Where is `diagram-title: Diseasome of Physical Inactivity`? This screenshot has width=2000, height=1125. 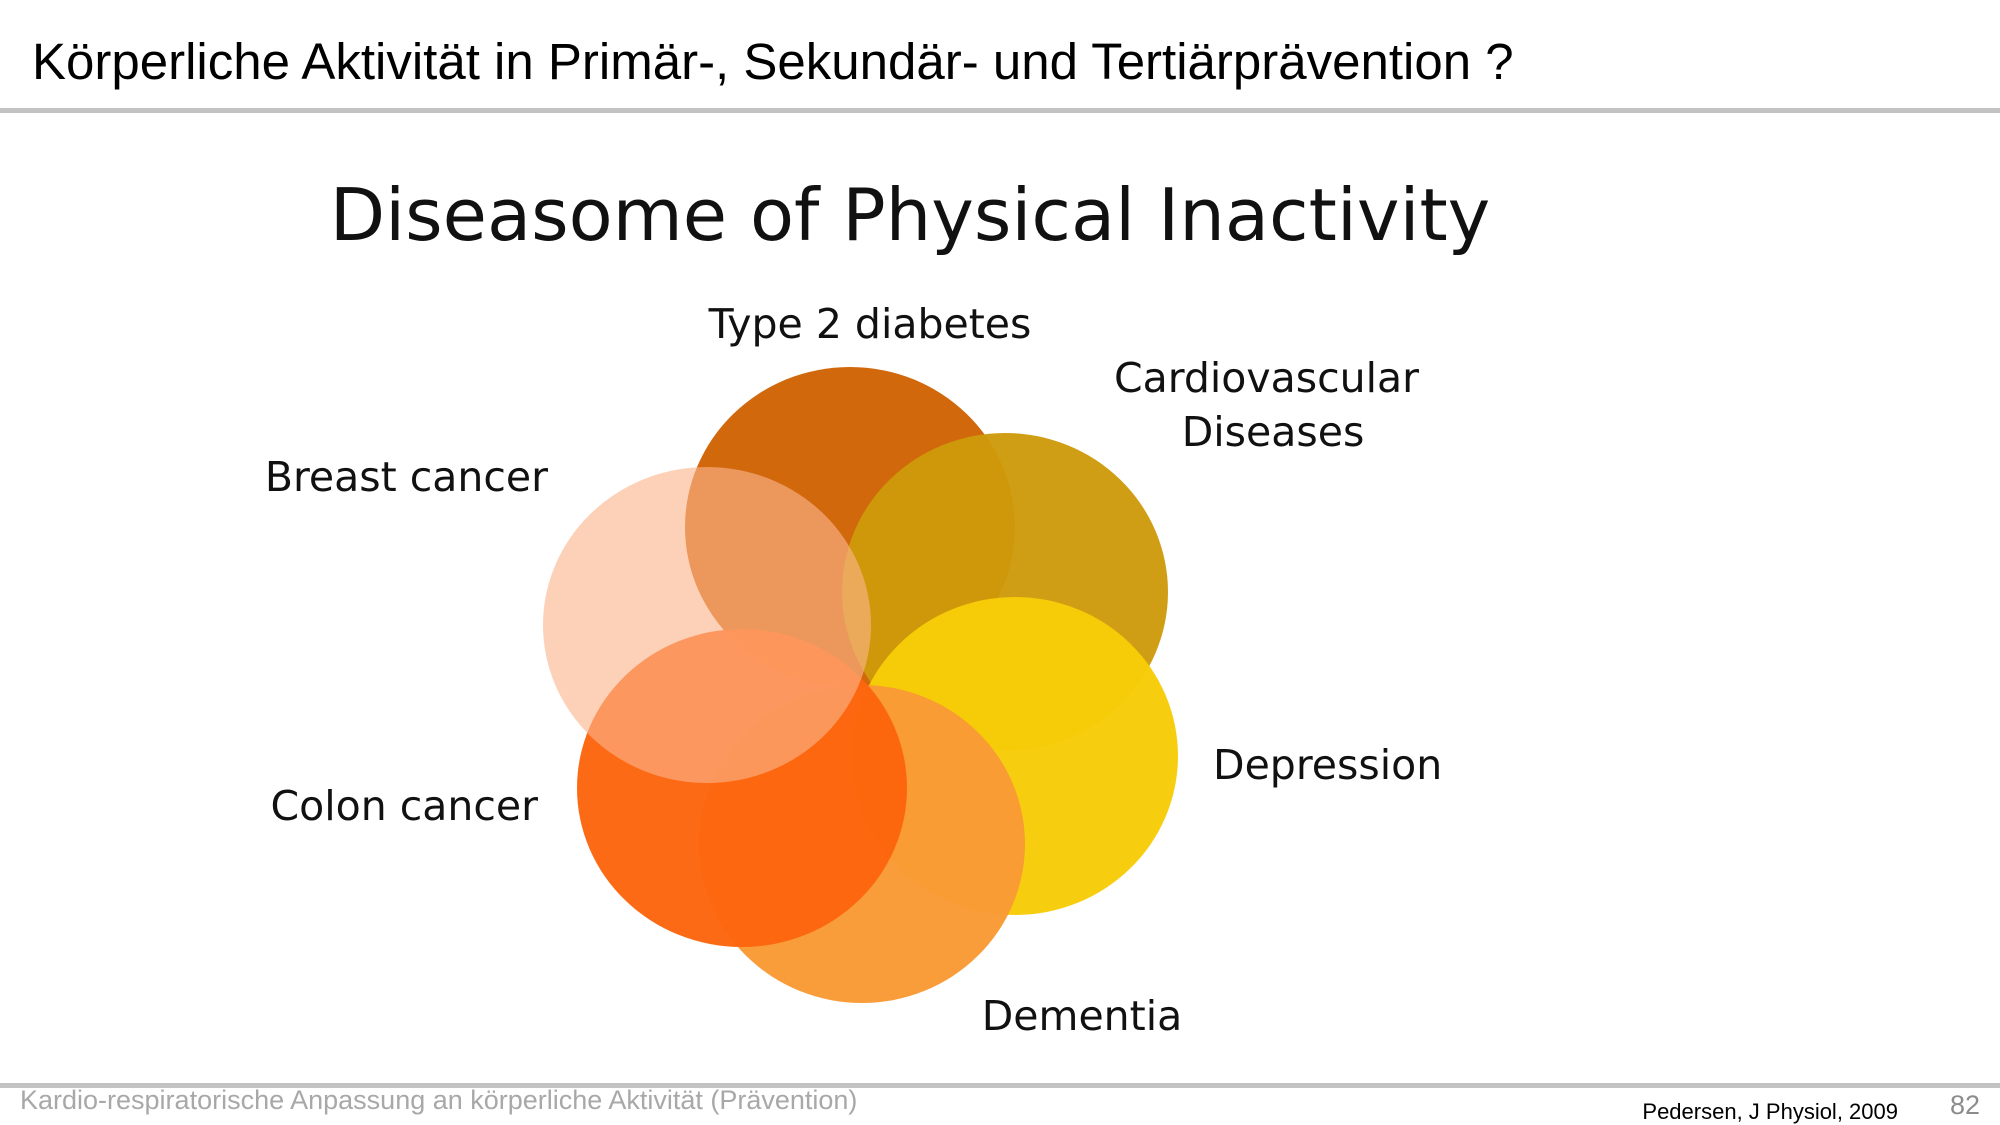 diagram-title: Diseasome of Physical Inactivity is located at coordinates (910, 215).